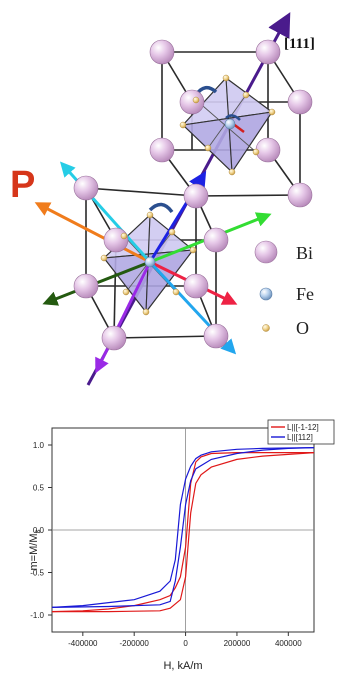  What do you see at coordinates (135, 643) in the screenshot?
I see `x-tick-label: -200000` at bounding box center [135, 643].